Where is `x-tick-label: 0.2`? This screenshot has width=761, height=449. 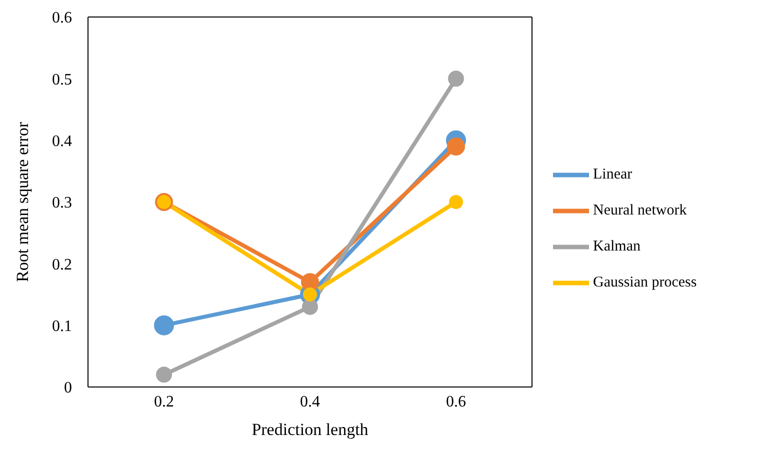
x-tick-label: 0.2 is located at coordinates (164, 401).